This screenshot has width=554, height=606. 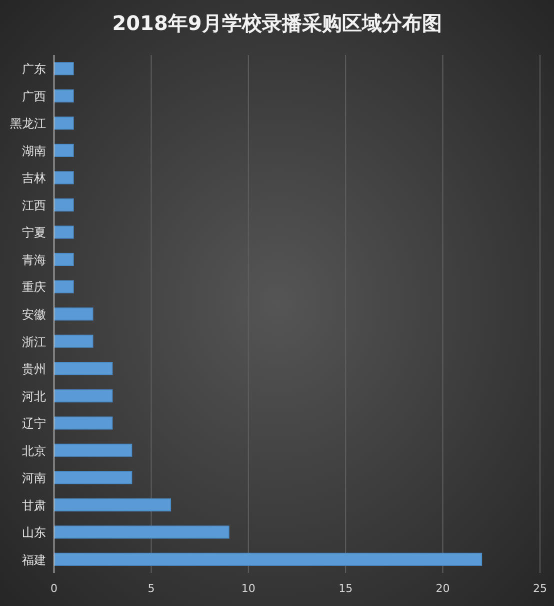 I want to click on y-tick-label: 青海, so click(x=34, y=259).